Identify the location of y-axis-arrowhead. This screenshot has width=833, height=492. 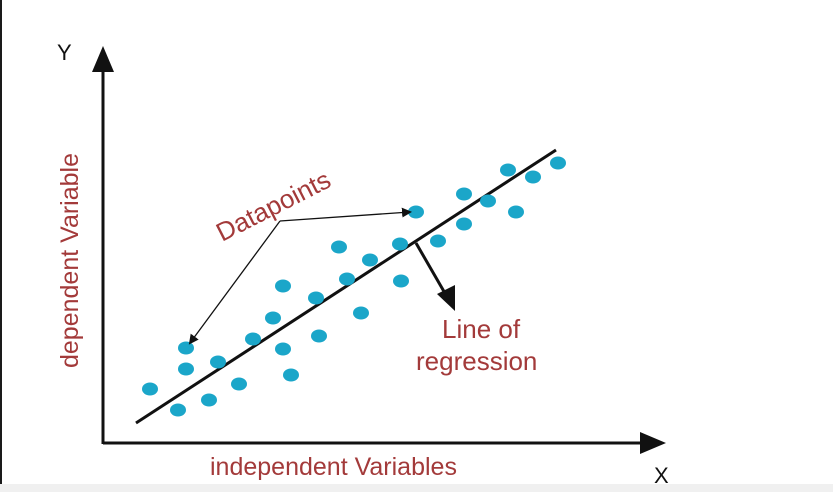
(103, 59).